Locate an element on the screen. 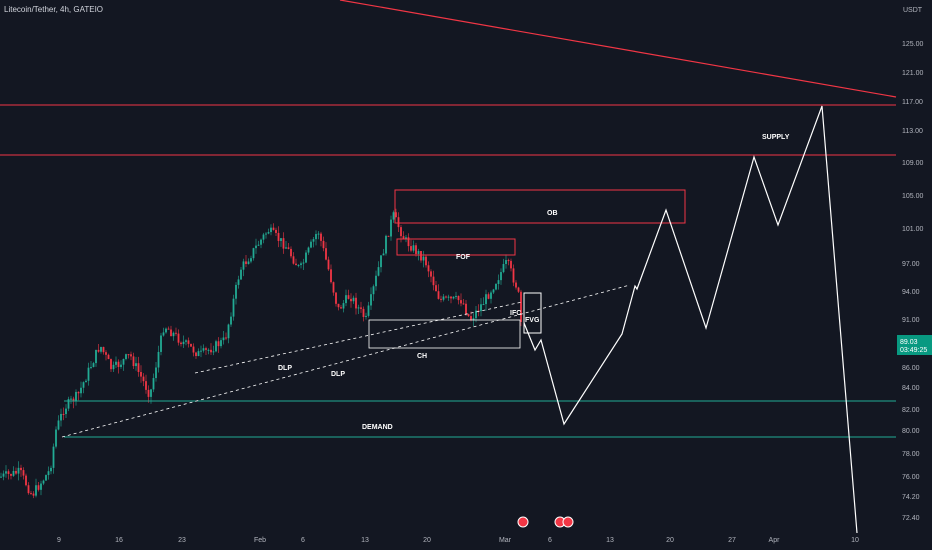 This screenshot has height=550, width=932. event-icons is located at coordinates (545, 522).